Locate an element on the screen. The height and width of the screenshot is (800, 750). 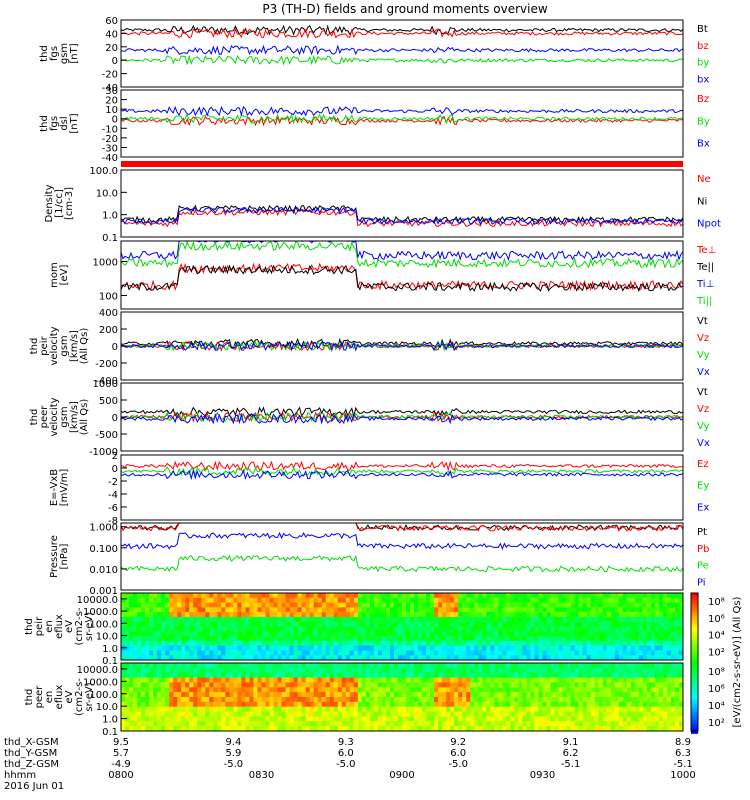
legend-entry: Bx is located at coordinates (703, 144).